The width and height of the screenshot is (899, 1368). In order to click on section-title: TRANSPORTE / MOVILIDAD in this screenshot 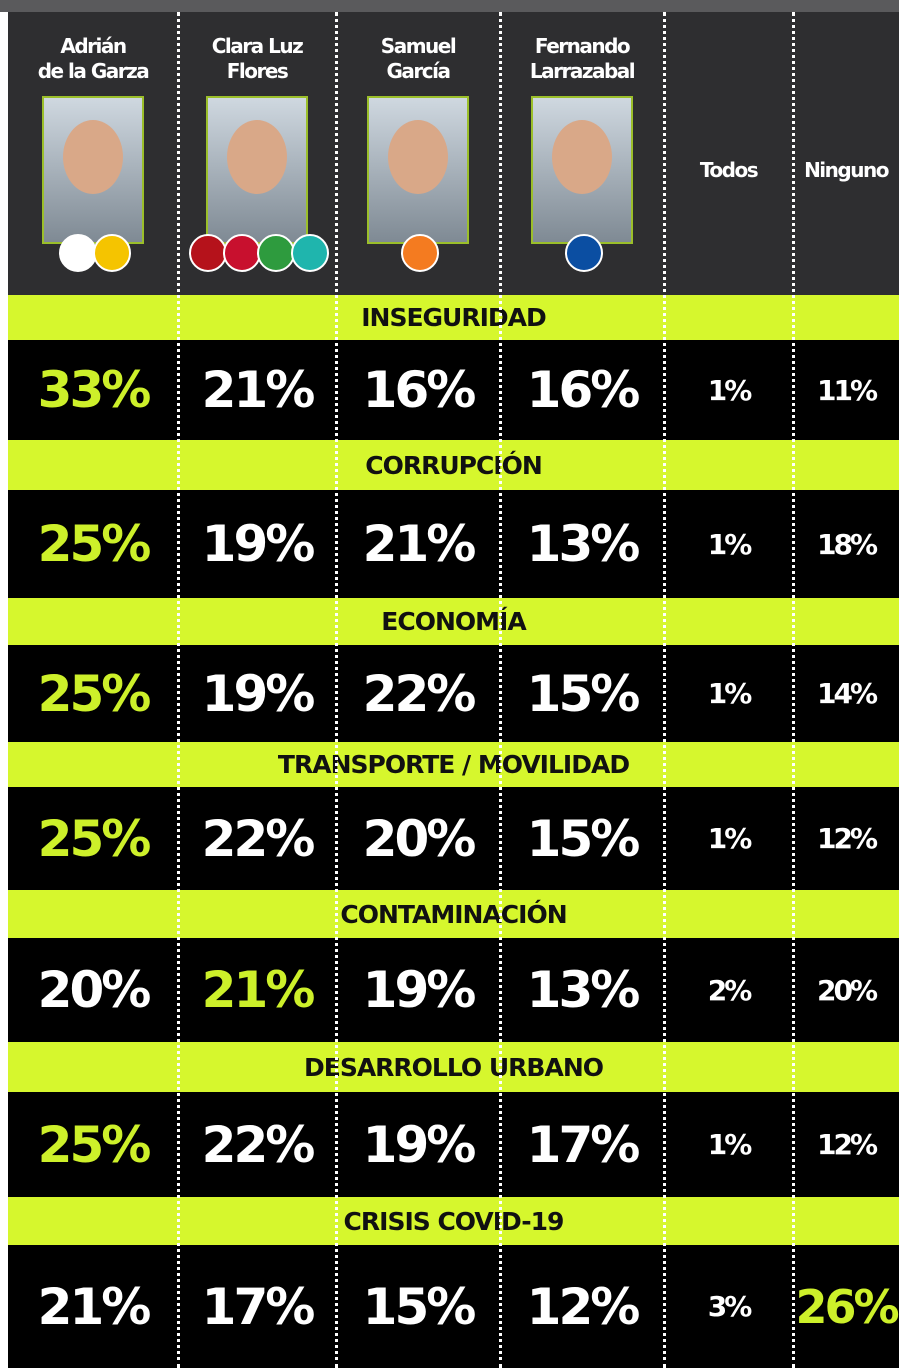, I will do `click(453, 764)`.